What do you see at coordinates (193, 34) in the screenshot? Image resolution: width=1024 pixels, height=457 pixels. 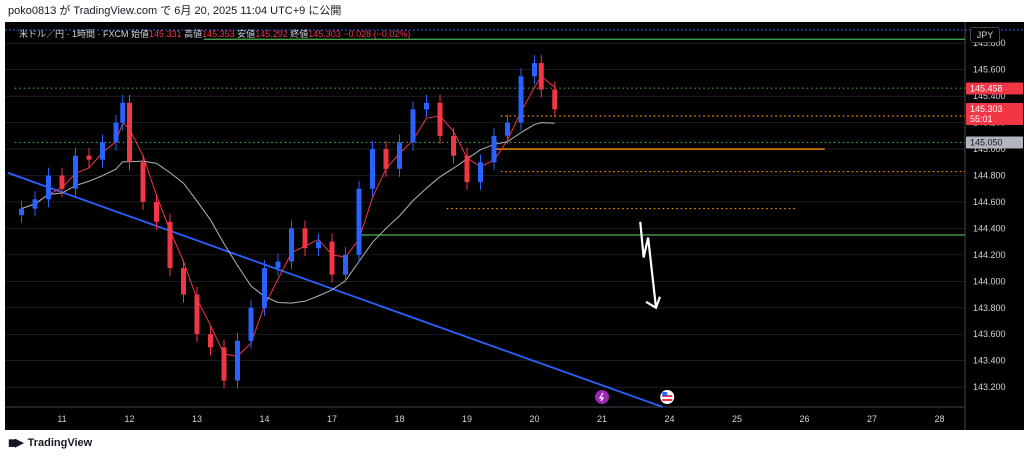 I see `high-label: 高値` at bounding box center [193, 34].